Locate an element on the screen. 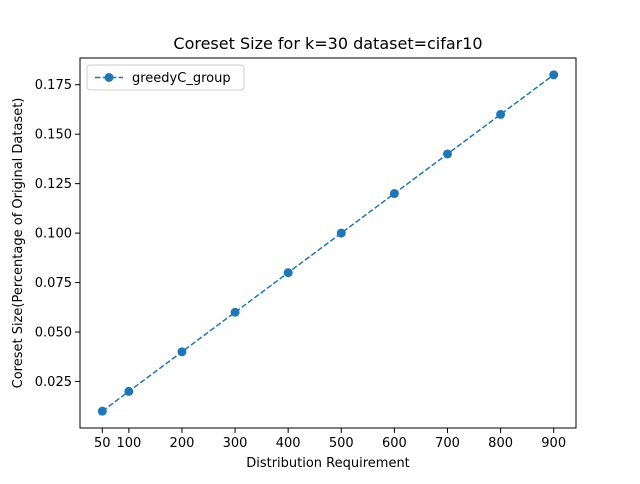 This screenshot has height=484, width=640. x-tick-label: 100 is located at coordinates (128, 443).